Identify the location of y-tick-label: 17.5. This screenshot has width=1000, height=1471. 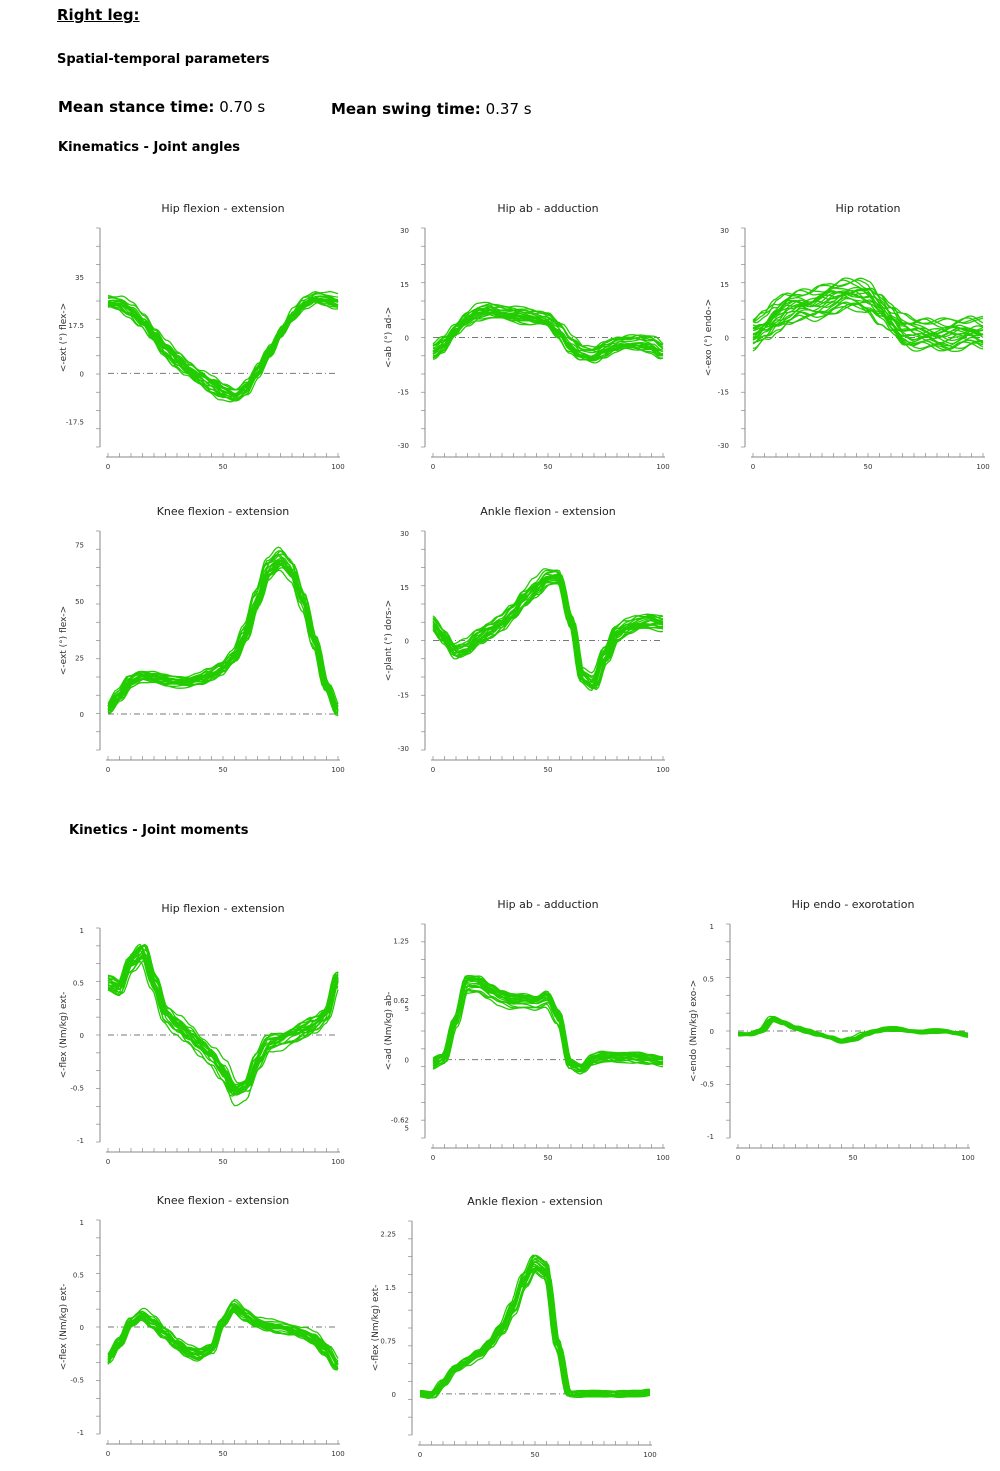
(76, 326).